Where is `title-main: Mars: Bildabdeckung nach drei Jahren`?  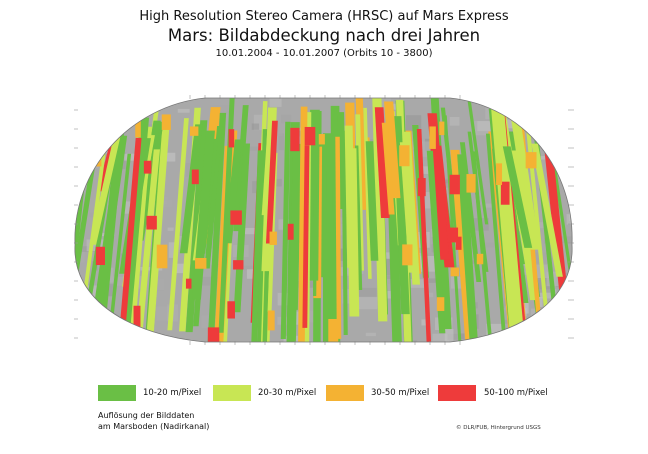
title-main: Mars: Bildabdeckung nach drei Jahren is located at coordinates (324, 35).